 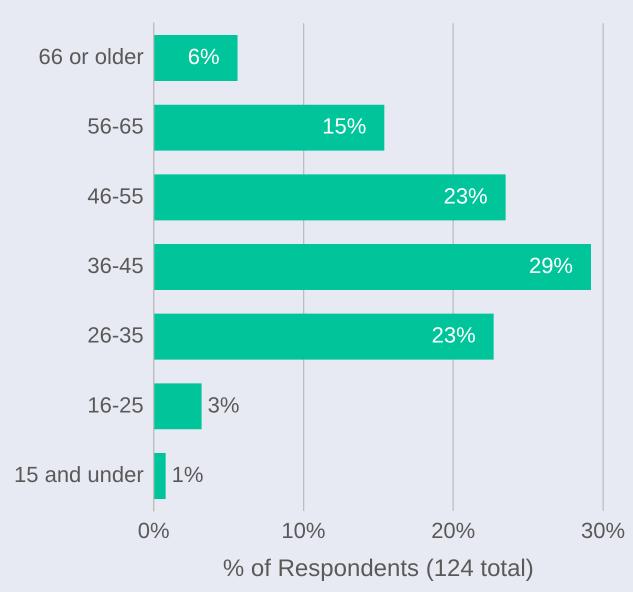 I want to click on x-tick-label: 20%, so click(x=453, y=531).